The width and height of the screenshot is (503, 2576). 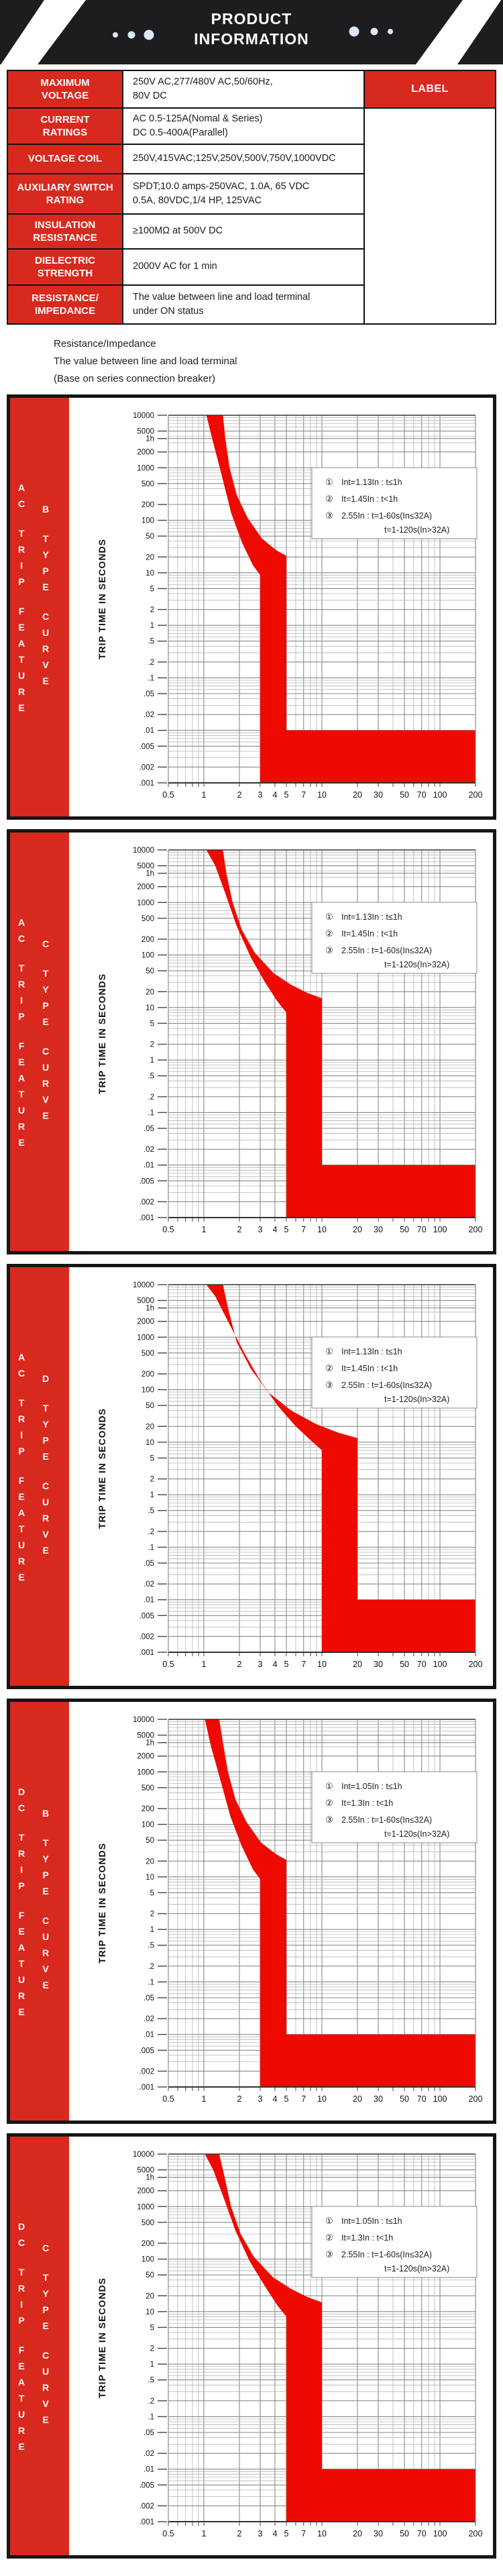 I want to click on sidebar-letter: F, so click(x=21, y=1045).